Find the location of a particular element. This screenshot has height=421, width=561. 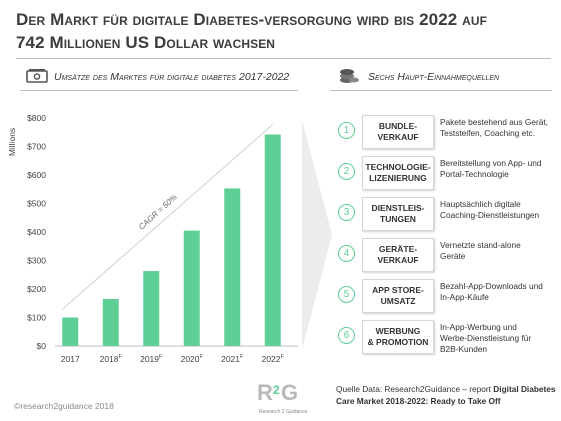

stream-label-box: TECHNOLOGIE- LIZENIERUNG is located at coordinates (398, 173).